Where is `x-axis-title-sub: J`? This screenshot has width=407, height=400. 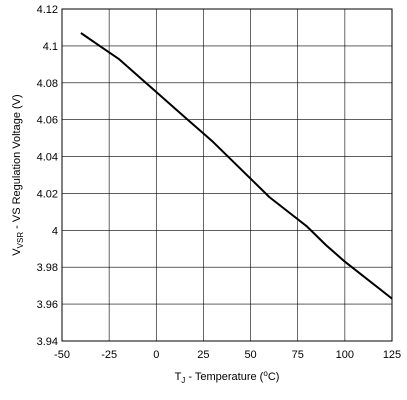
x-axis-title-sub: J is located at coordinates (183, 380).